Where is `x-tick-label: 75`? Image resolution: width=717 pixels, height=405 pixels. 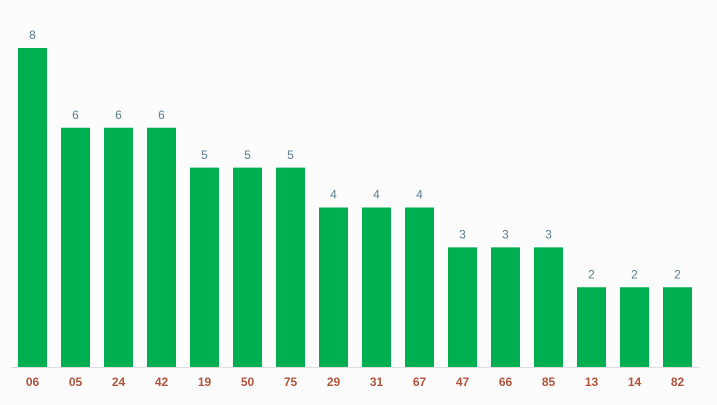 x-tick-label: 75 is located at coordinates (291, 382).